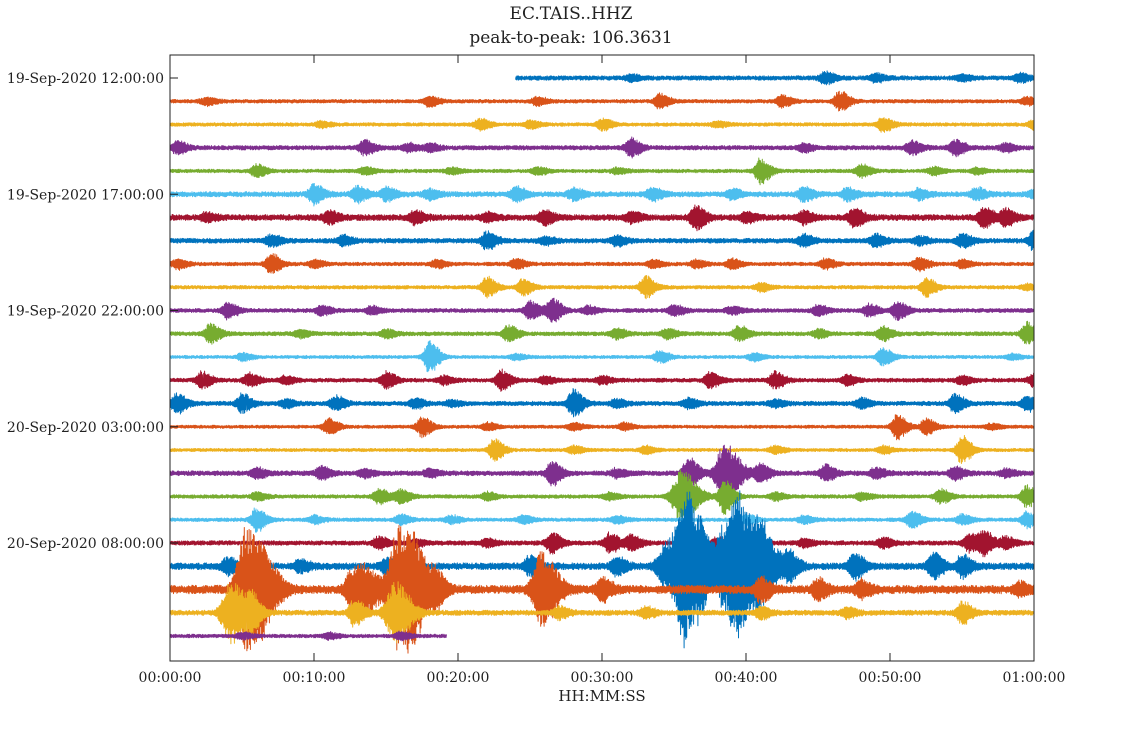 The height and width of the screenshot is (744, 1142). Describe the element at coordinates (746, 678) in the screenshot. I see `x-tick-label: 00:40:00` at that location.